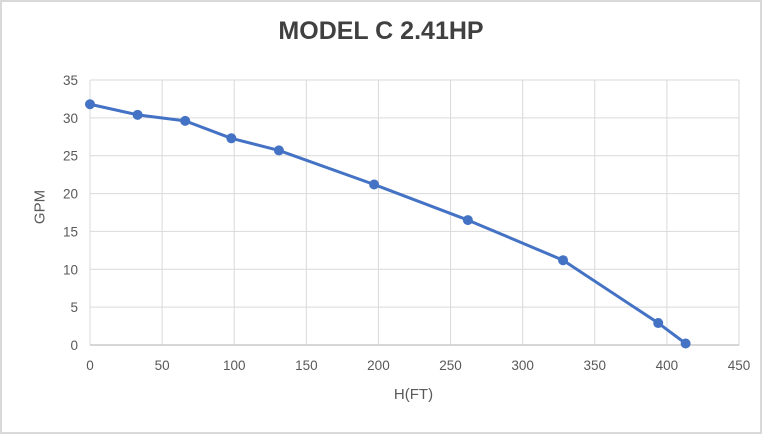 The image size is (762, 434). What do you see at coordinates (70, 231) in the screenshot?
I see `y-tick-label: 15` at bounding box center [70, 231].